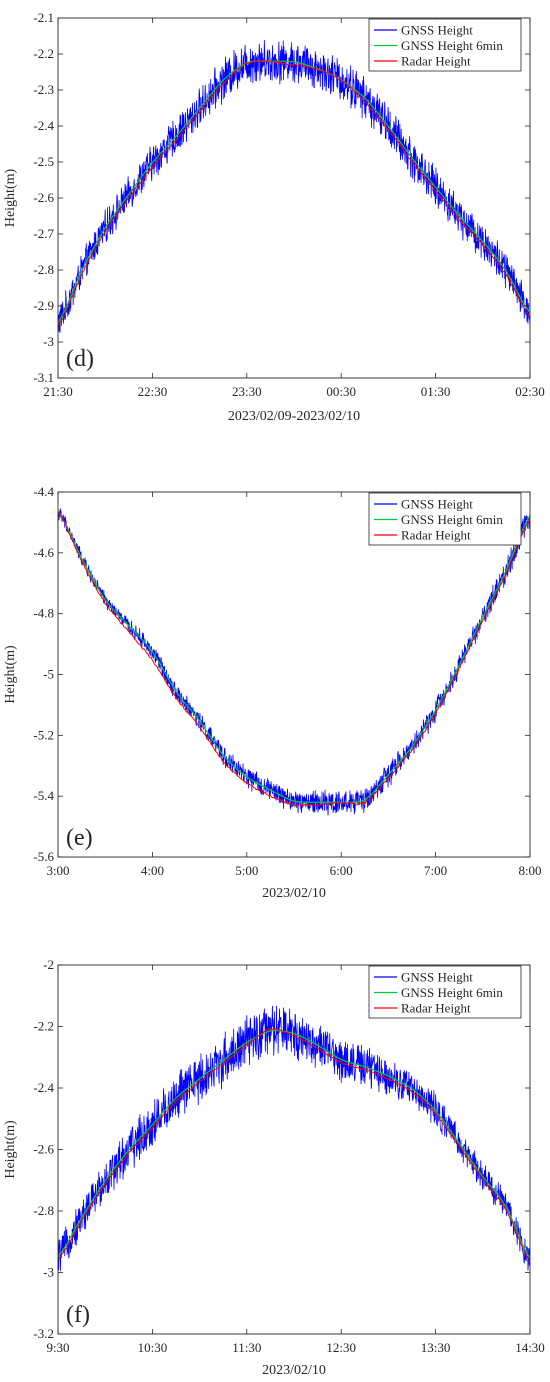 The image size is (550, 1382). Describe the element at coordinates (48, 674) in the screenshot. I see `y-tick-label: -5` at that location.